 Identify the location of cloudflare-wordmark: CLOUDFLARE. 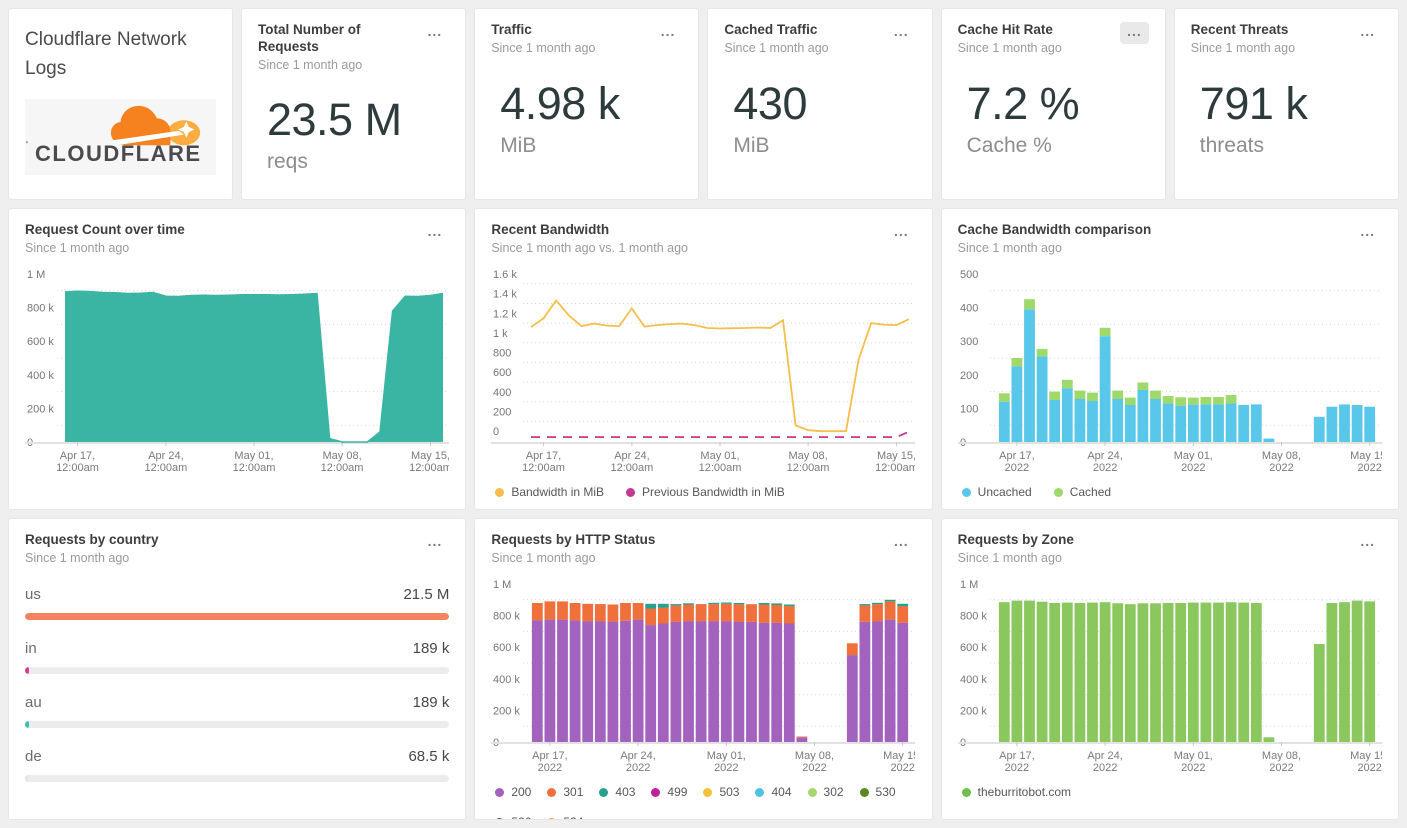
(118, 153).